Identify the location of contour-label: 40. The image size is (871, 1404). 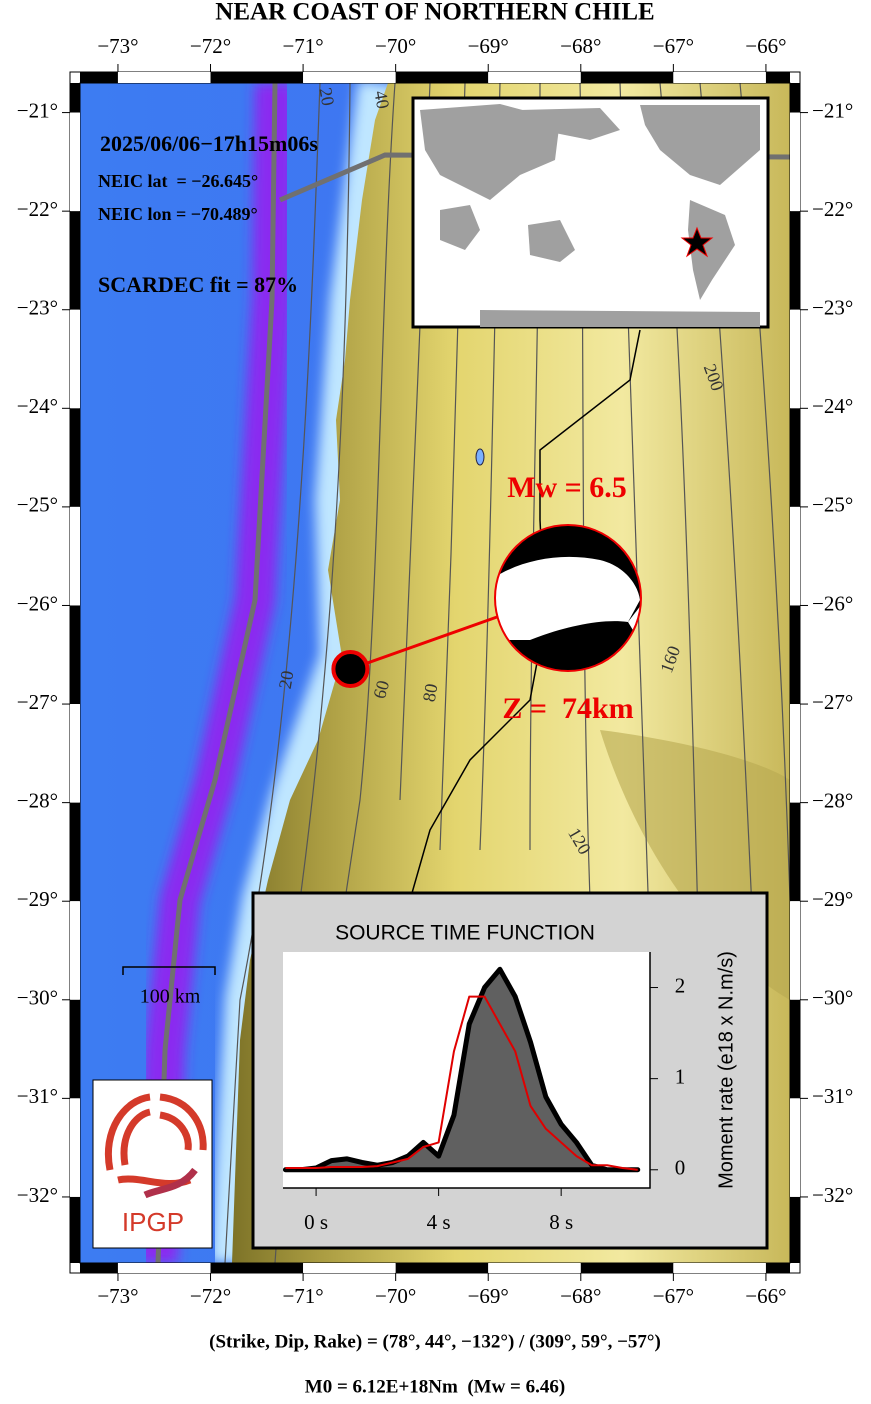
(381, 99).